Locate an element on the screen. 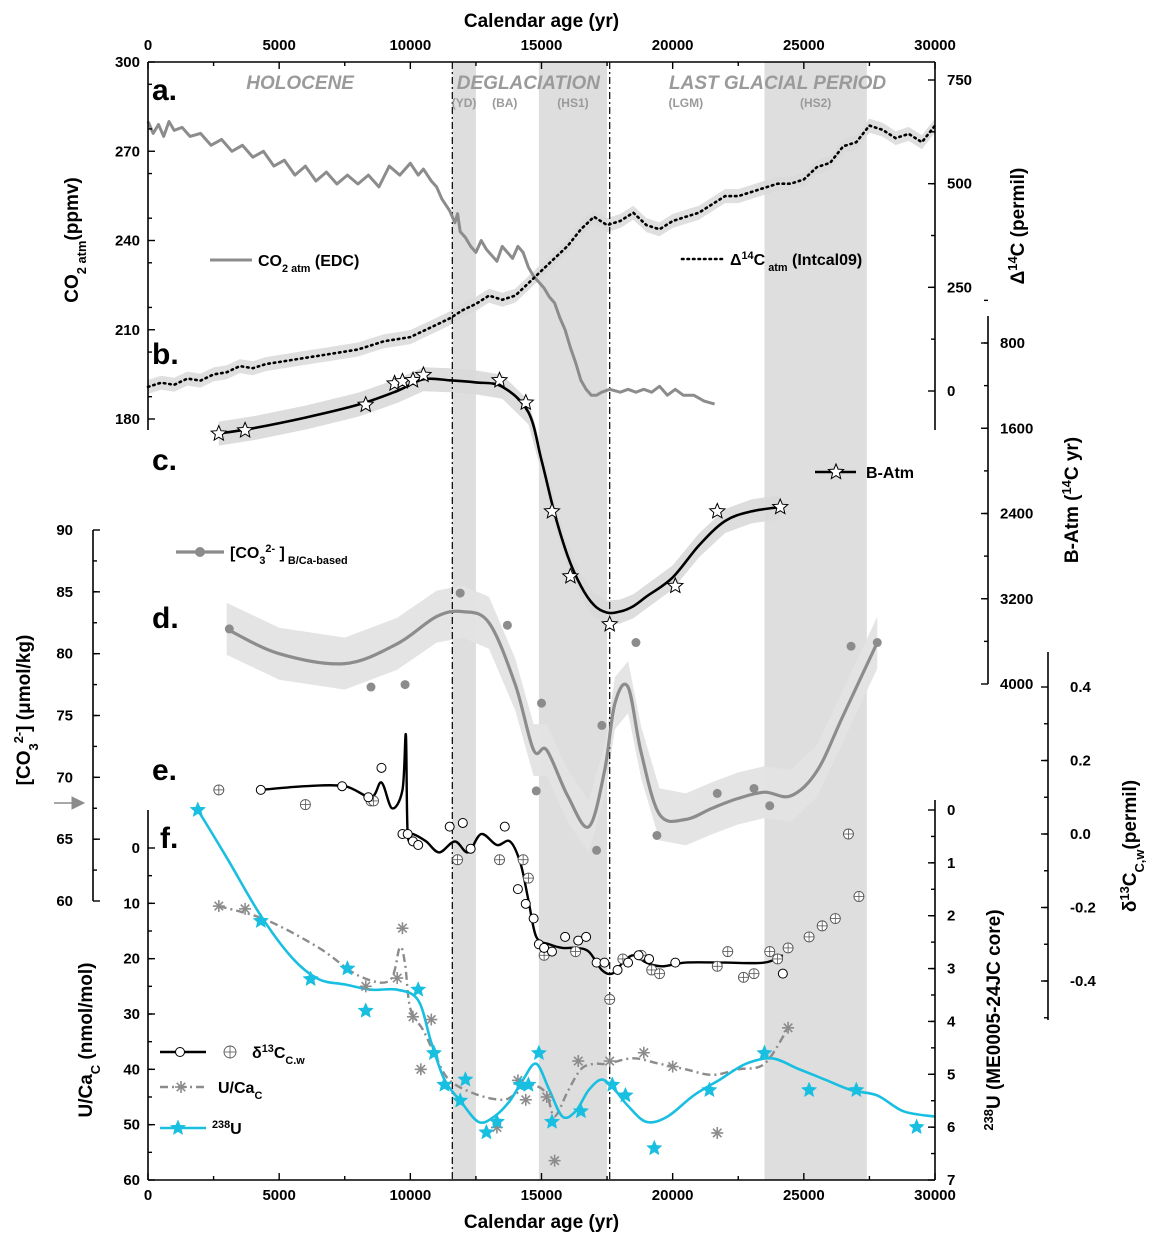 This screenshot has width=1151, height=1240. legend-co2-label-part: (EDC) is located at coordinates (334, 261).